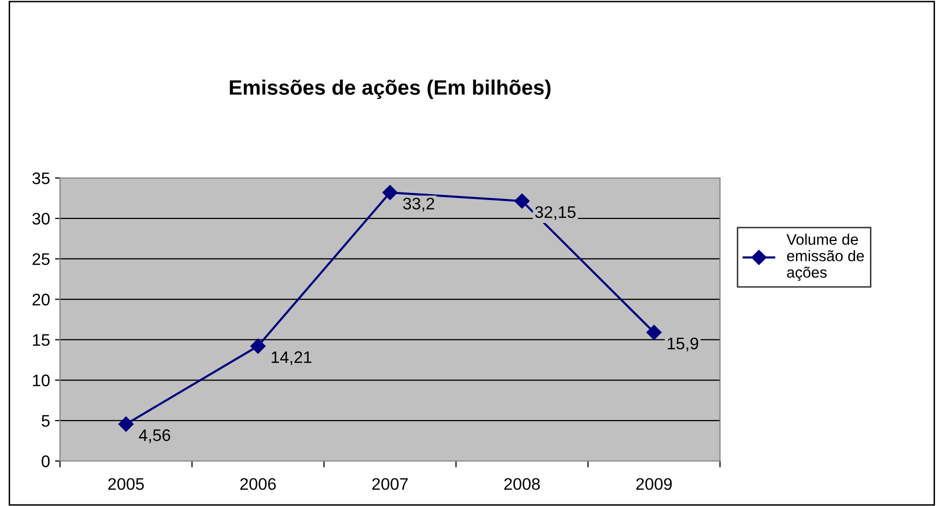  What do you see at coordinates (555, 213) in the screenshot?
I see `data-label: 32,15` at bounding box center [555, 213].